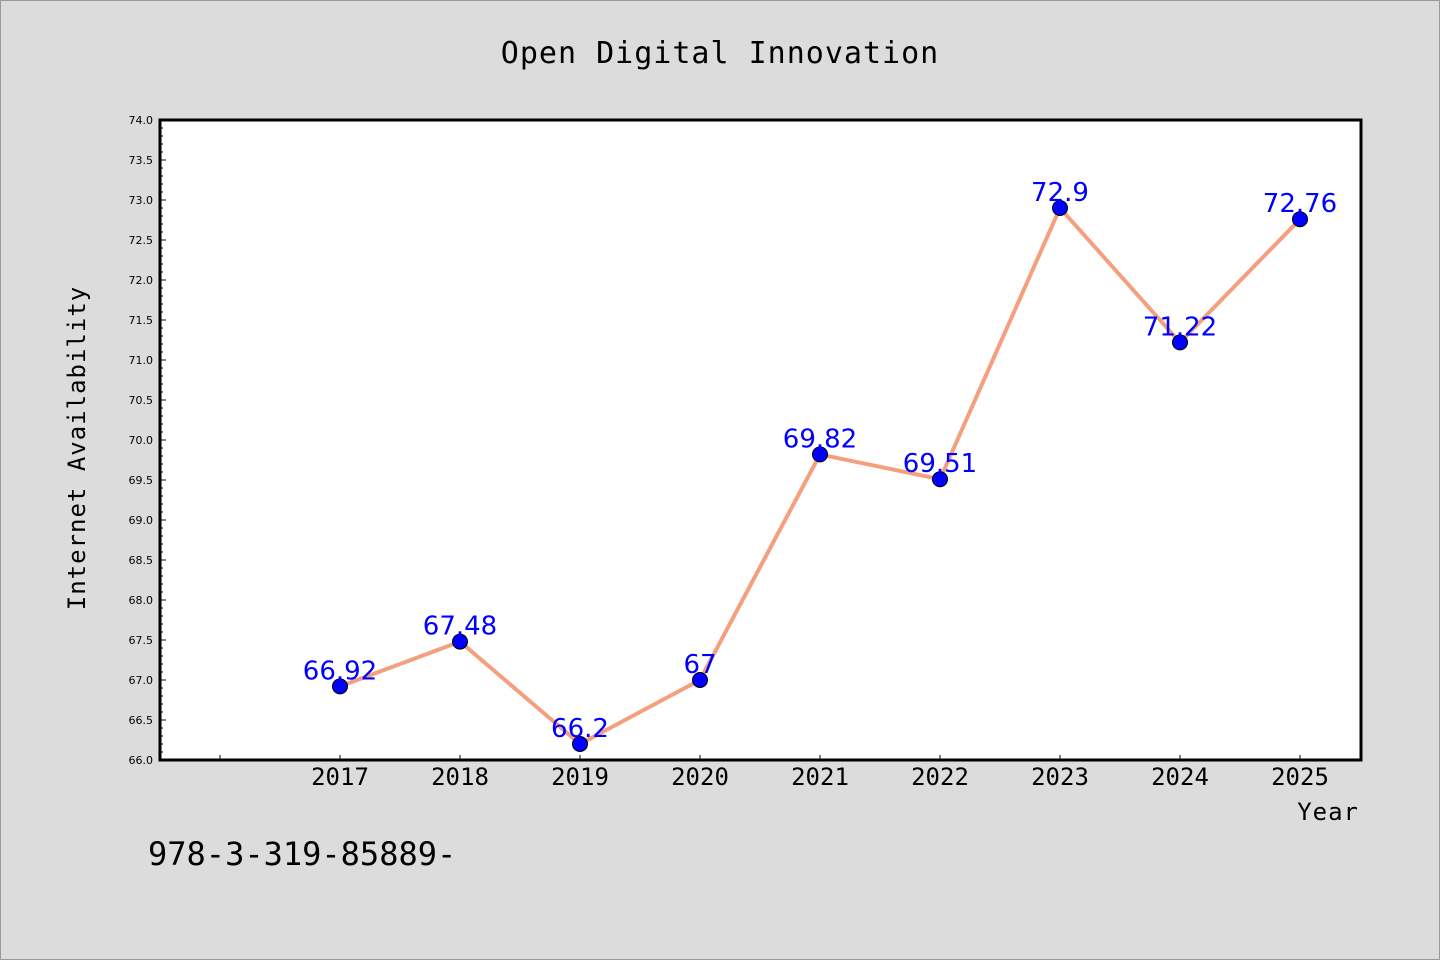 The width and height of the screenshot is (1440, 960). I want to click on y-tick-label: 67.0, so click(141, 680).